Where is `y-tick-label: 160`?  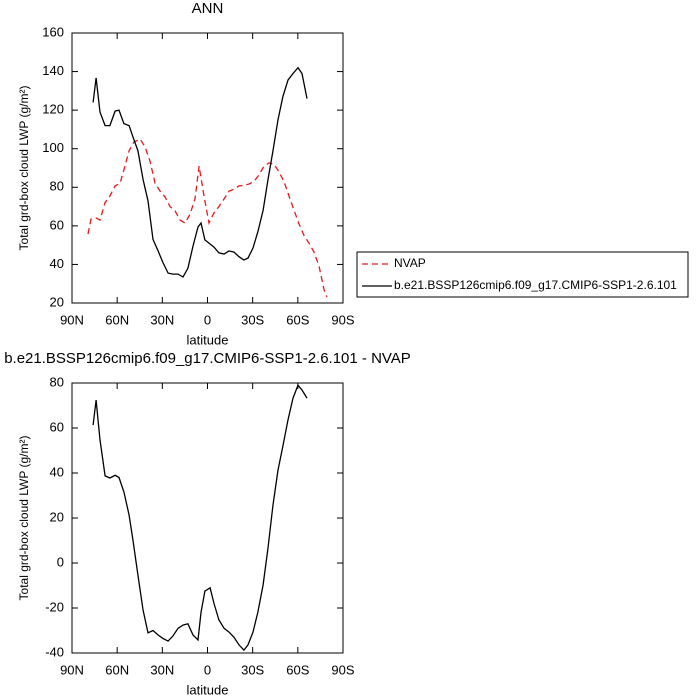 y-tick-label: 160 is located at coordinates (53, 31).